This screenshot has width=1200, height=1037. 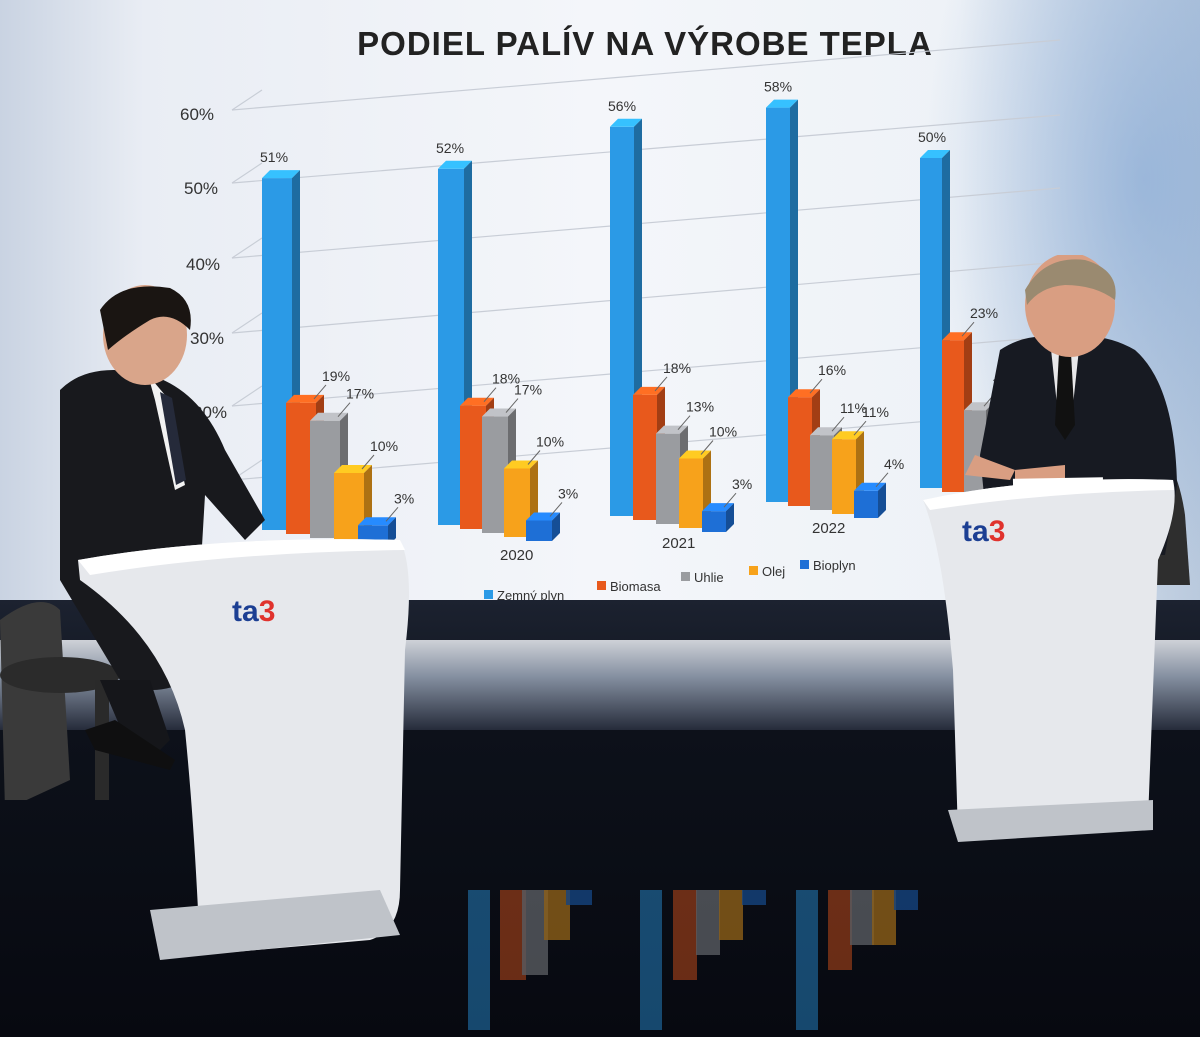 What do you see at coordinates (984, 313) in the screenshot?
I see `data-label: 23%` at bounding box center [984, 313].